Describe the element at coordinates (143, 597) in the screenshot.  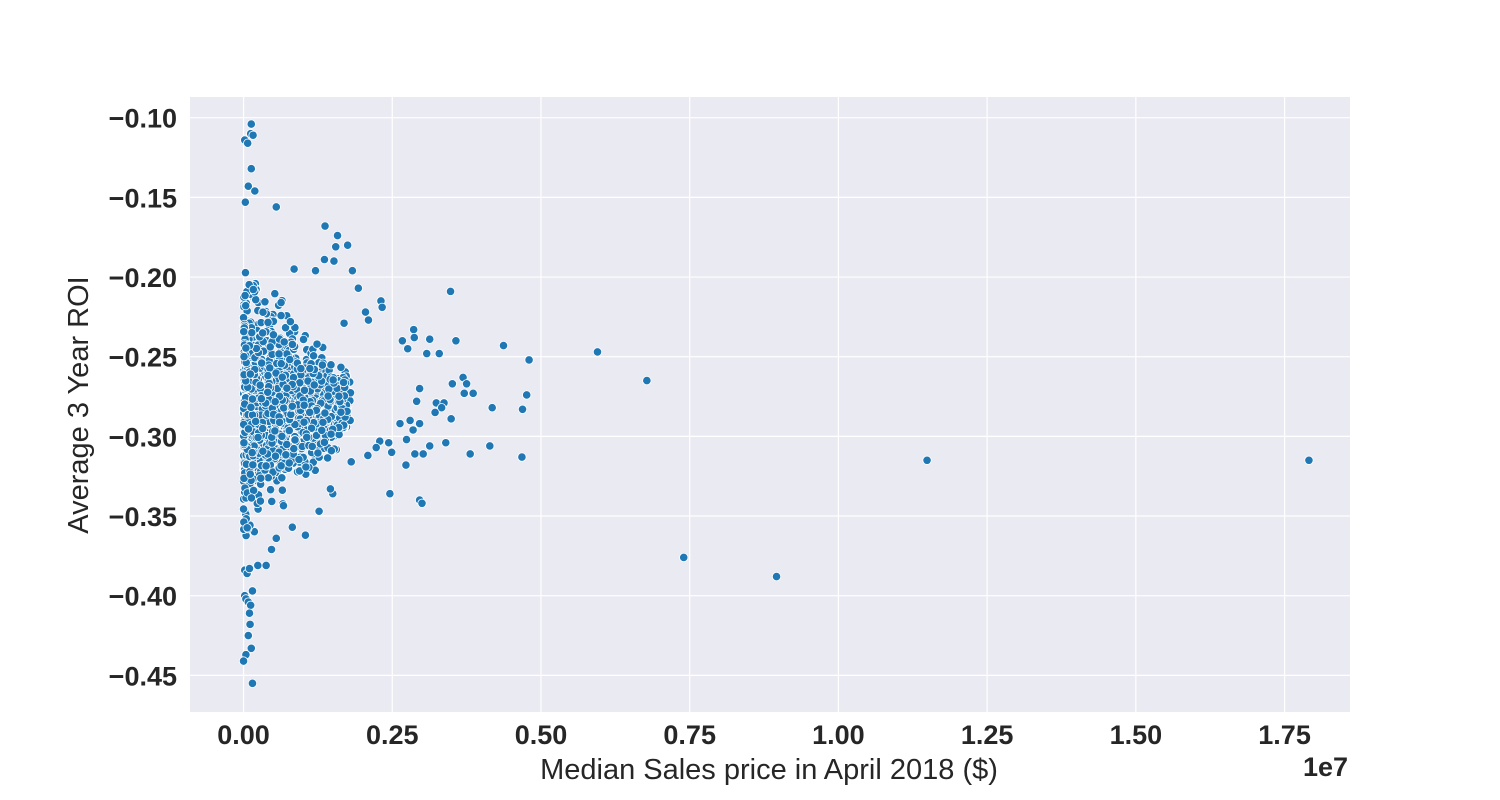
I see `y-tick-label: −0.40` at that location.